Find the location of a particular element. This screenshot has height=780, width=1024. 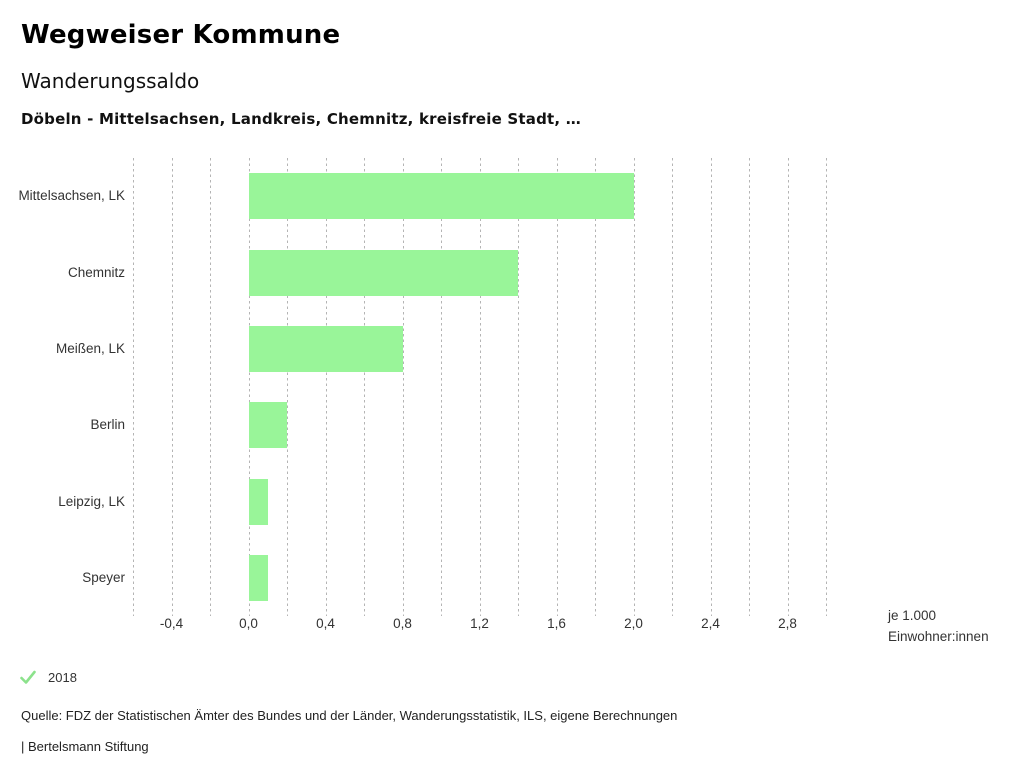

legend-item-2018: 2018 is located at coordinates (48, 677).